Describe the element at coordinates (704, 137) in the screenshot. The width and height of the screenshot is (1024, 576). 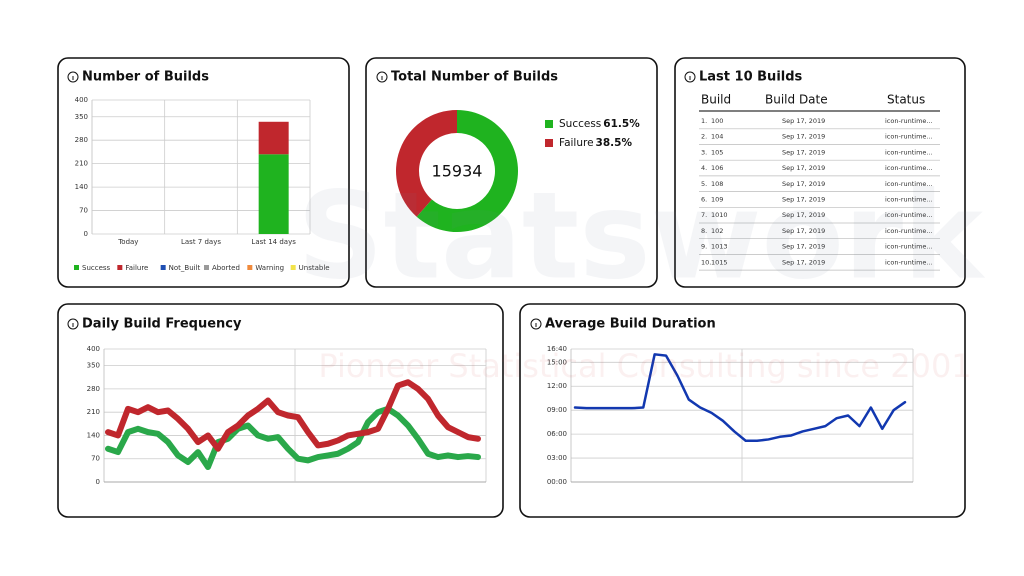
I see `table-cell: 2.` at that location.